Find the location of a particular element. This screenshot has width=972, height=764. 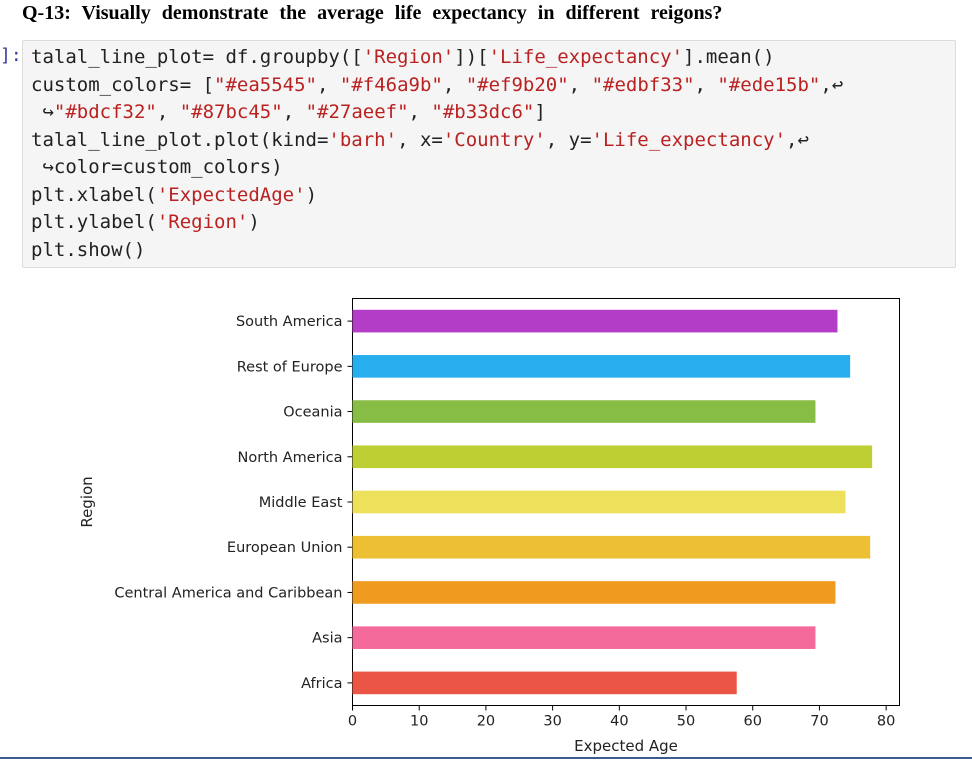

code-string-token: "#87bc45" is located at coordinates (231, 112).